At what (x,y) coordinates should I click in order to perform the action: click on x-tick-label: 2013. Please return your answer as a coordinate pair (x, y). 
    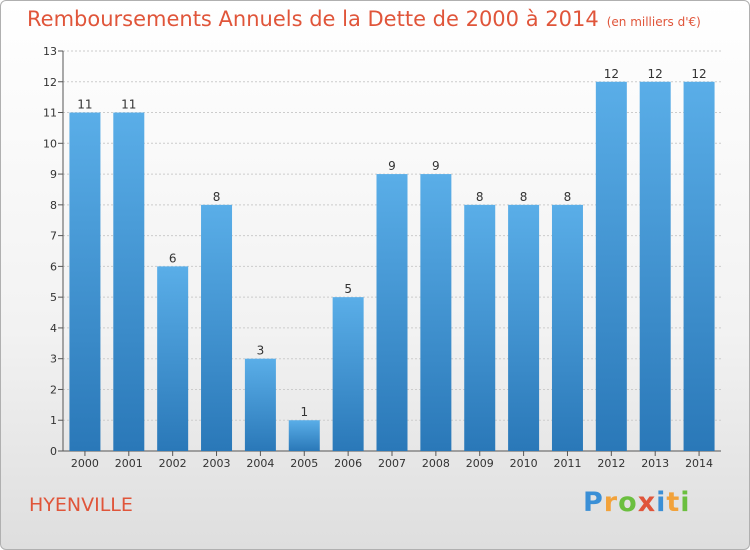
    Looking at the image, I should click on (655, 463).